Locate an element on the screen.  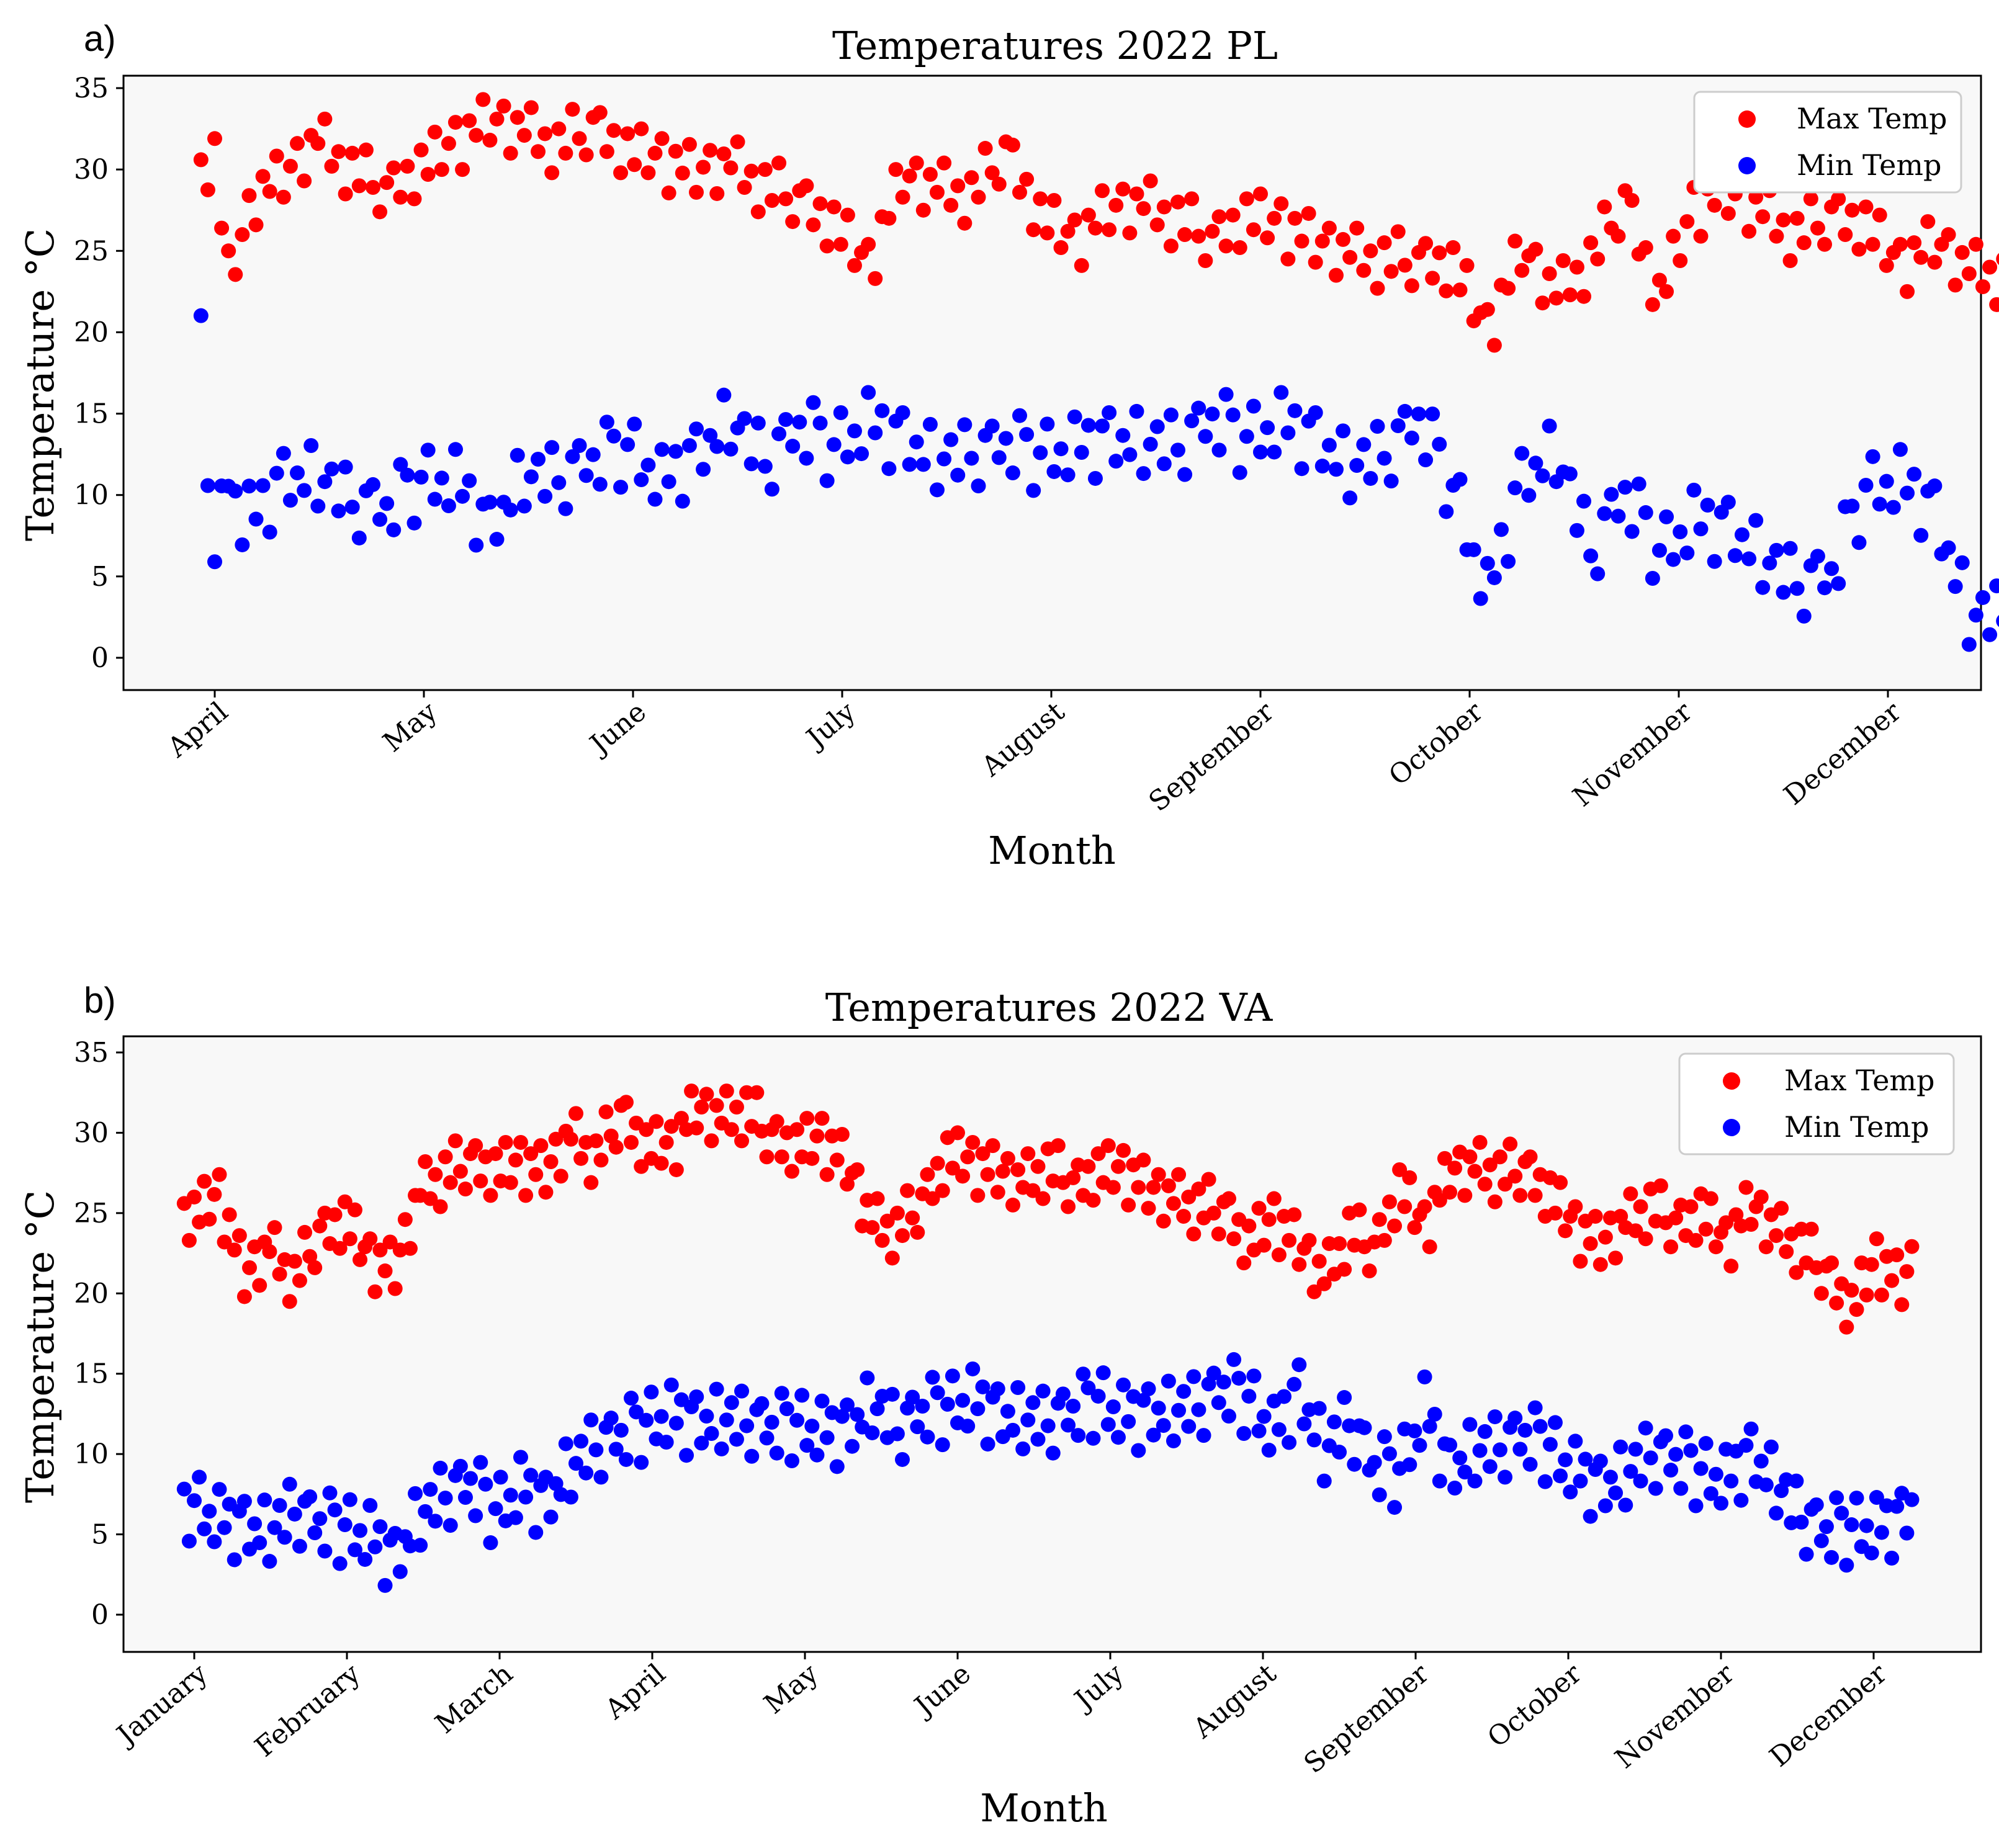
x-tick-label: August is located at coordinates (1234, 1701).